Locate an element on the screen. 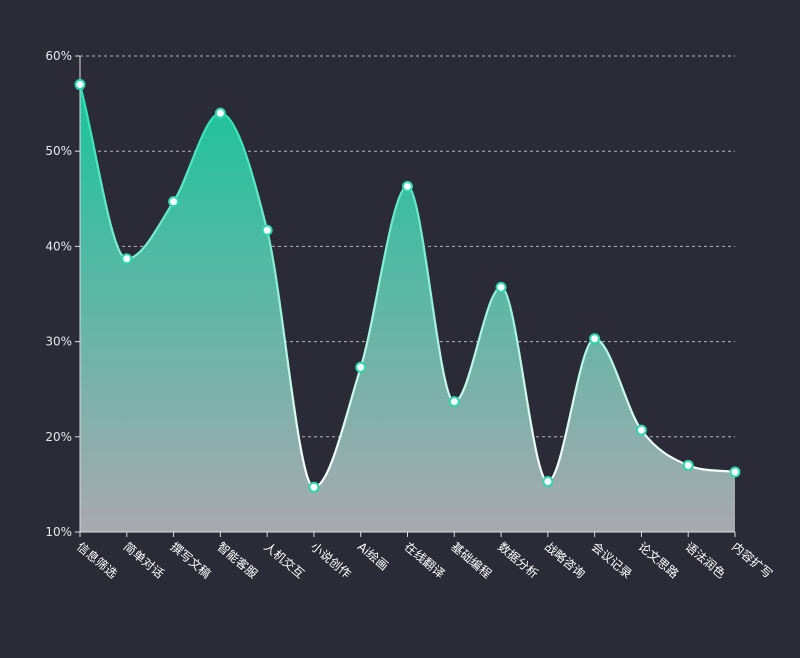  x-tick-label: 人机交互 is located at coordinates (284, 560).